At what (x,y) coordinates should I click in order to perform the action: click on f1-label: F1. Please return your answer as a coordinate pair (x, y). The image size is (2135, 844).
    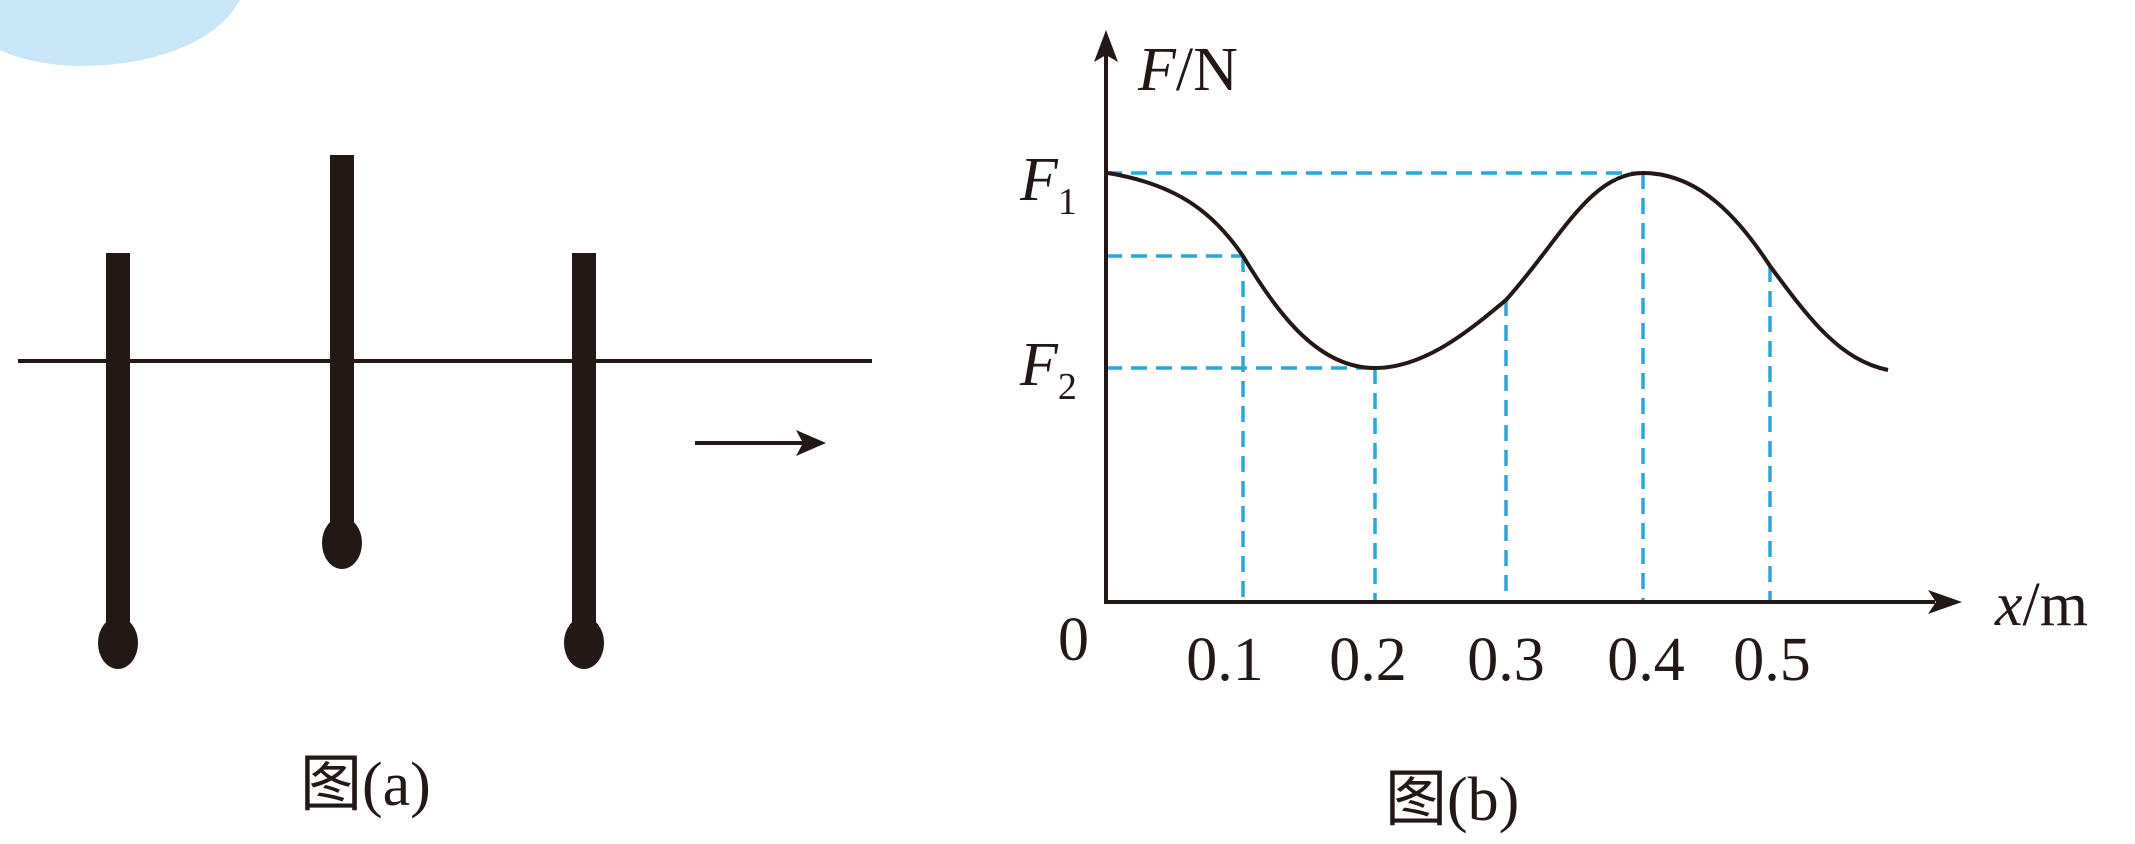
    Looking at the image, I should click on (1048, 184).